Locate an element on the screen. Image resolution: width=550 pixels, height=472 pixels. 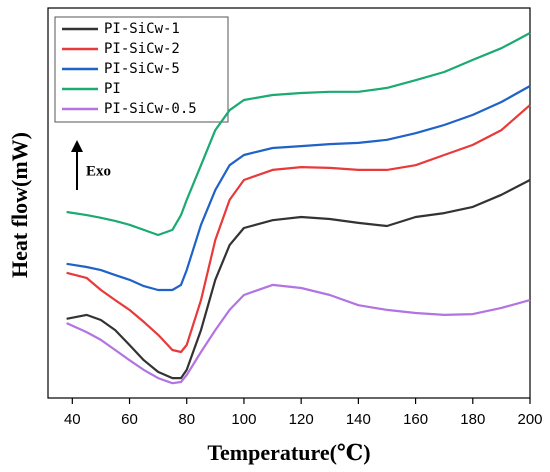
legend-label: PI-SiCw-1 is located at coordinates (142, 29).